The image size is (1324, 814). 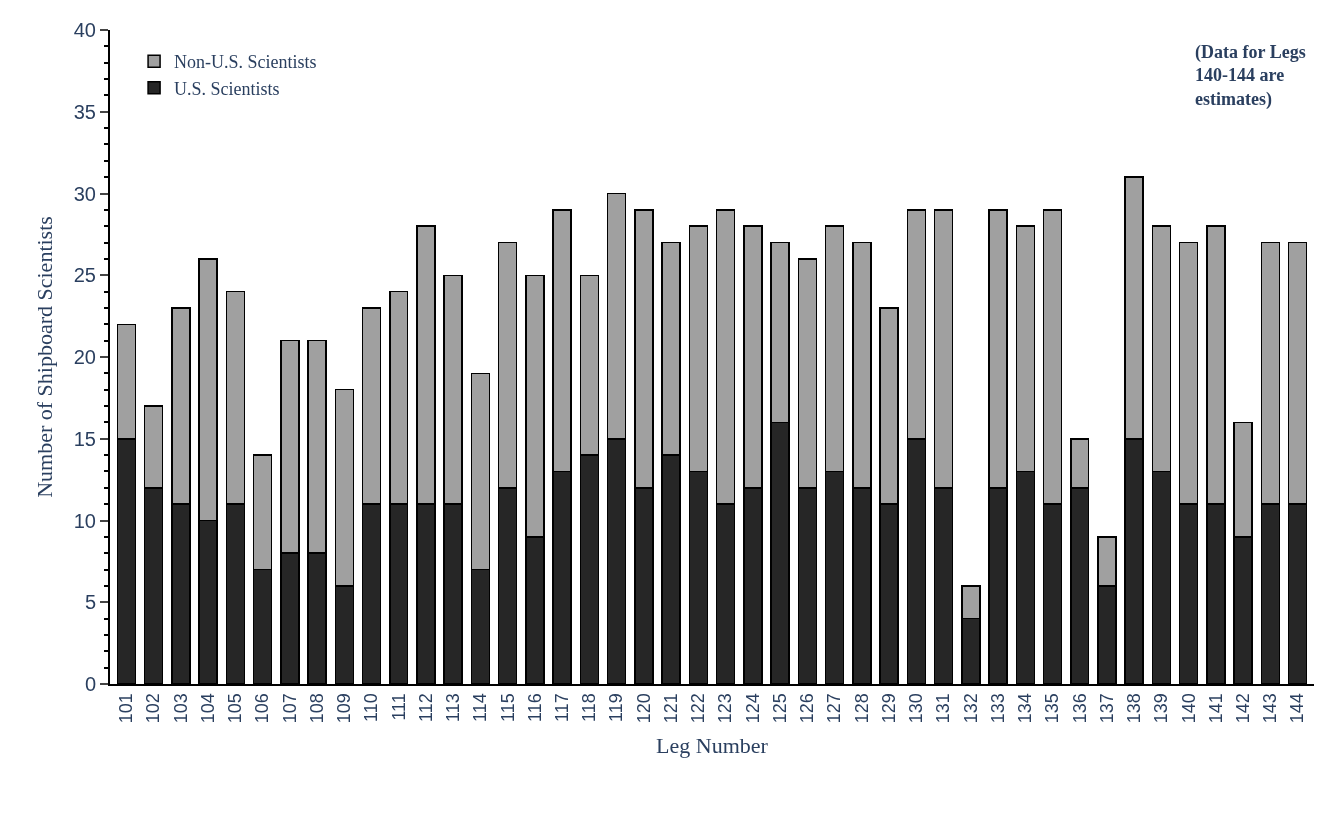 I want to click on x-tick-label: 141, so click(x=1215, y=708).